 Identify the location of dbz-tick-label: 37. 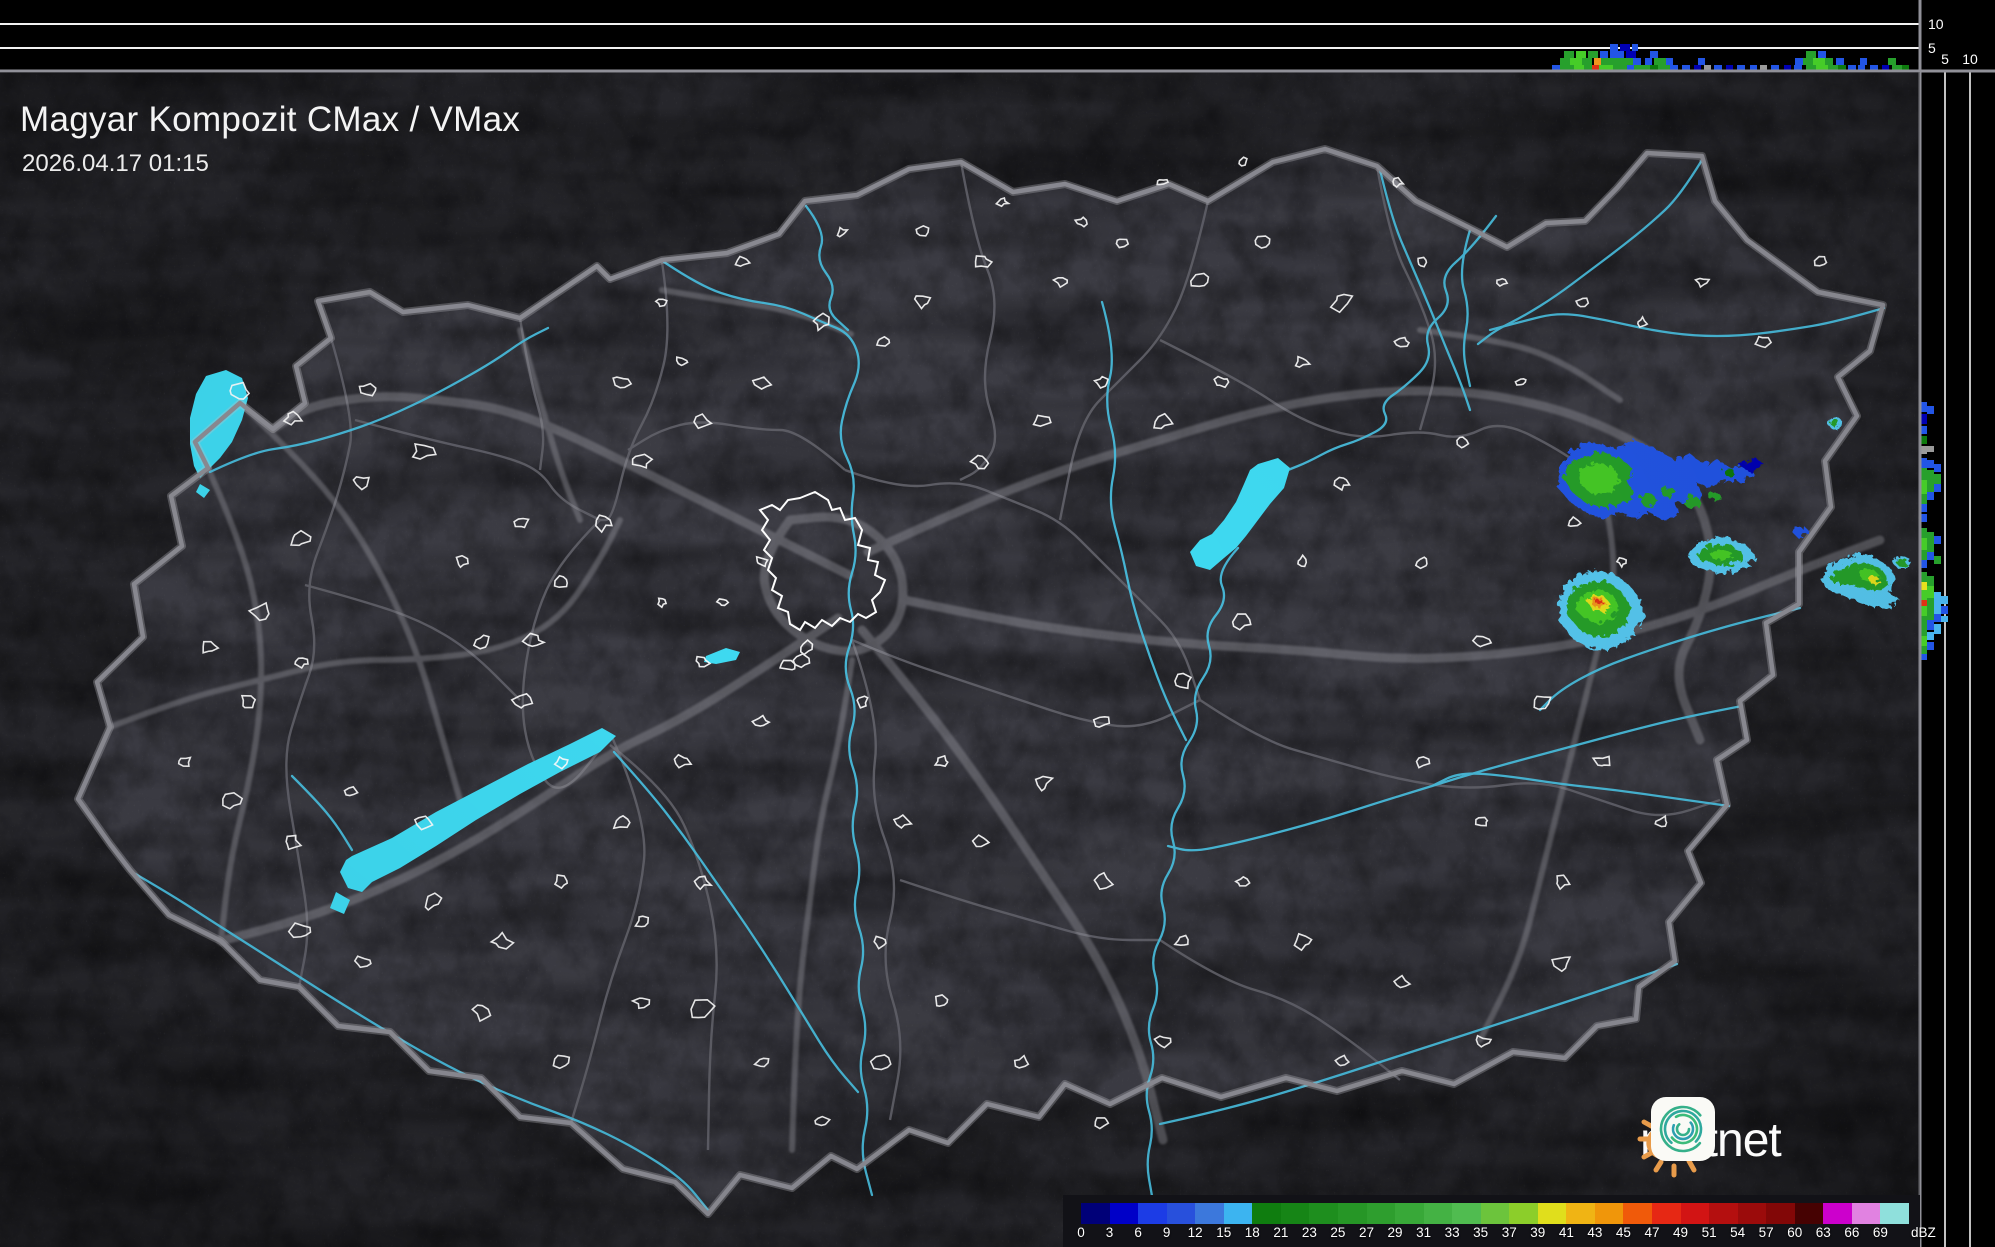
(1509, 1232).